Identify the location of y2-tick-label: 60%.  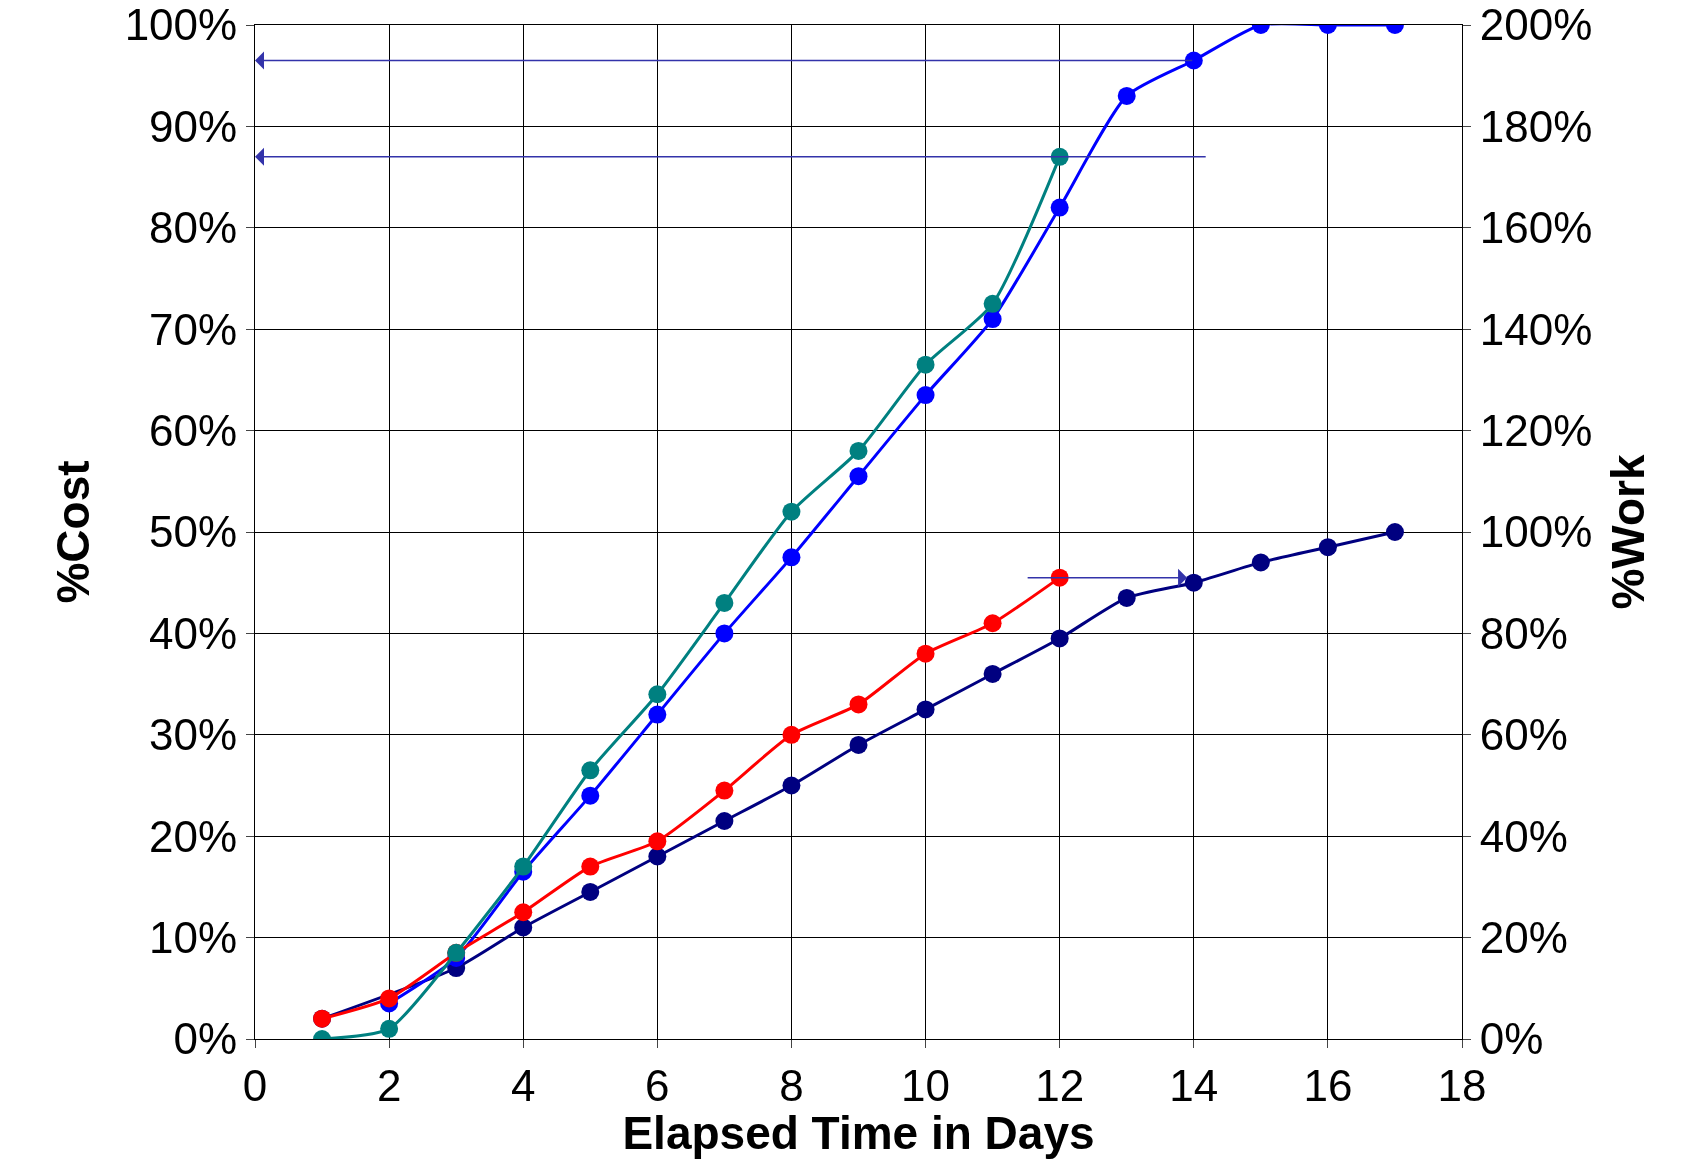
(1523, 735).